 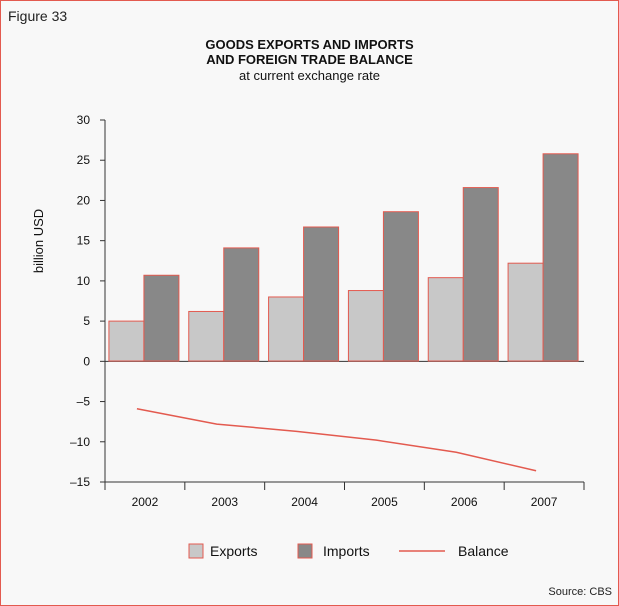 What do you see at coordinates (84, 200) in the screenshot?
I see `y-tick-label: 20` at bounding box center [84, 200].